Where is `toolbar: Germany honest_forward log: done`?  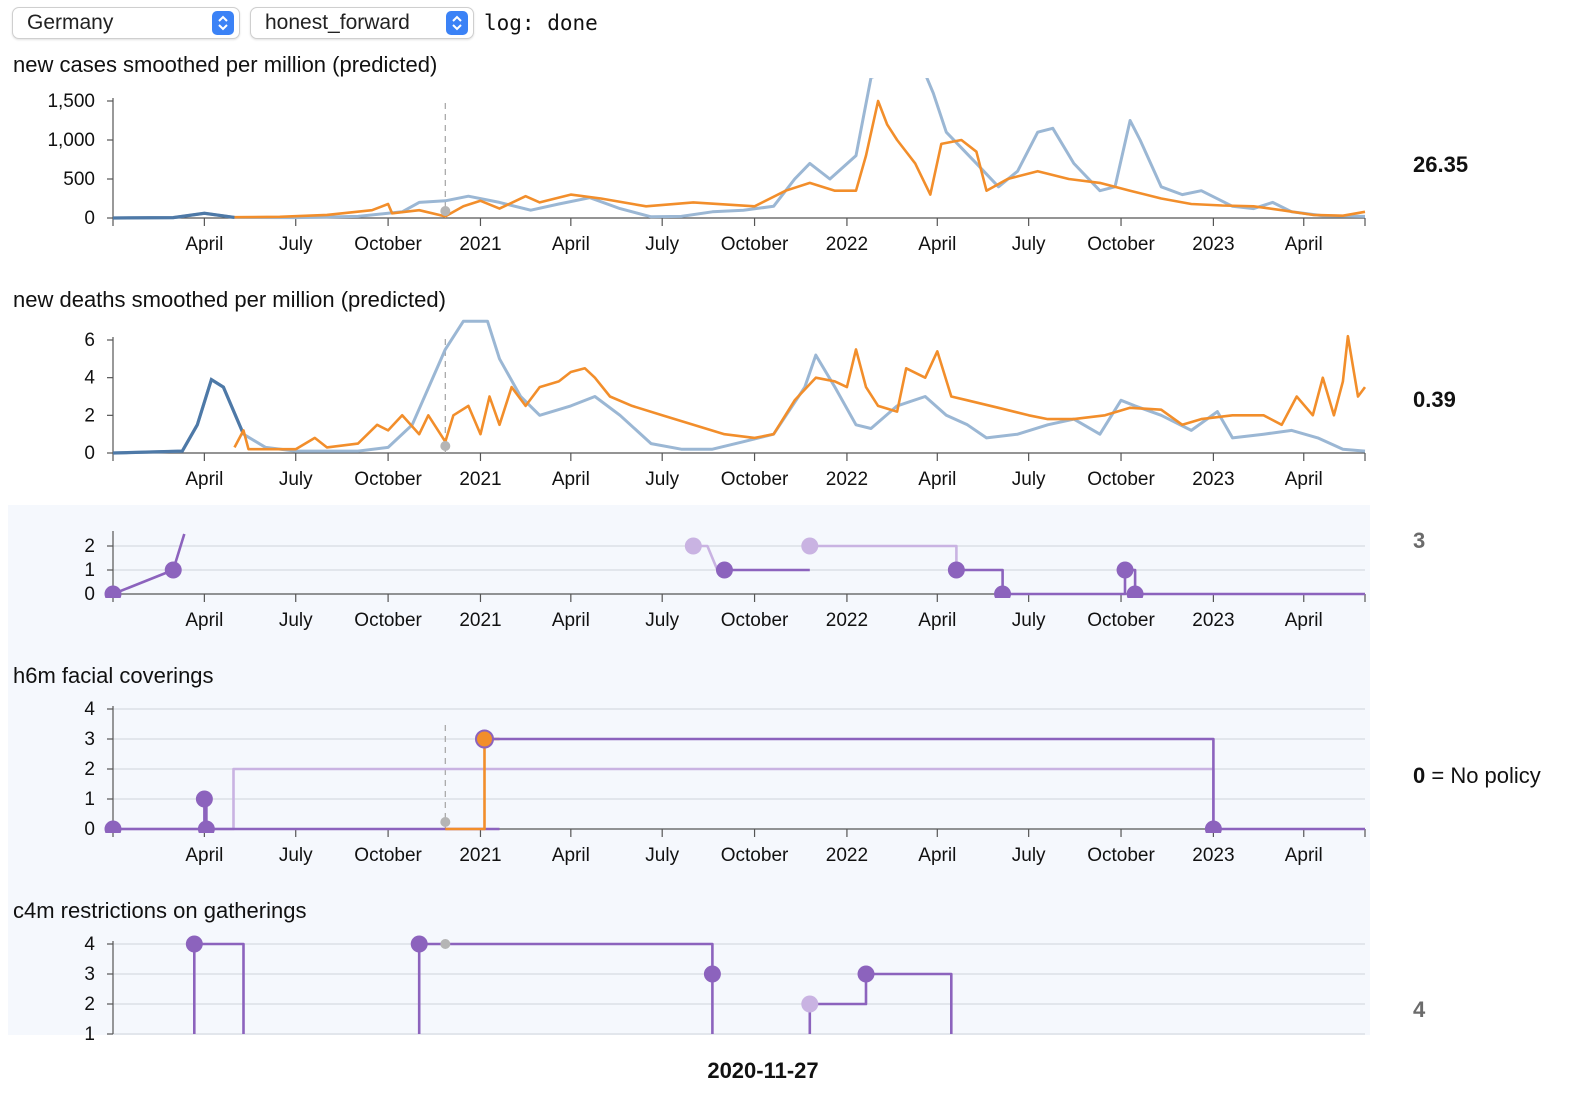 toolbar: Germany honest_forward log: done is located at coordinates (305, 23).